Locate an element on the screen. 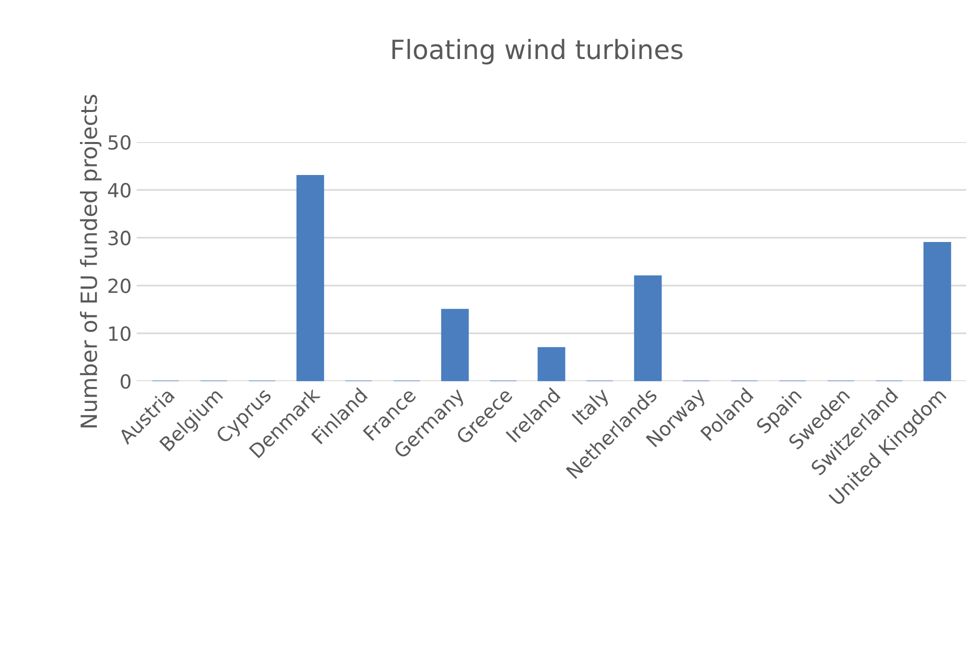  y-tick-label: 20 is located at coordinates (119, 286).